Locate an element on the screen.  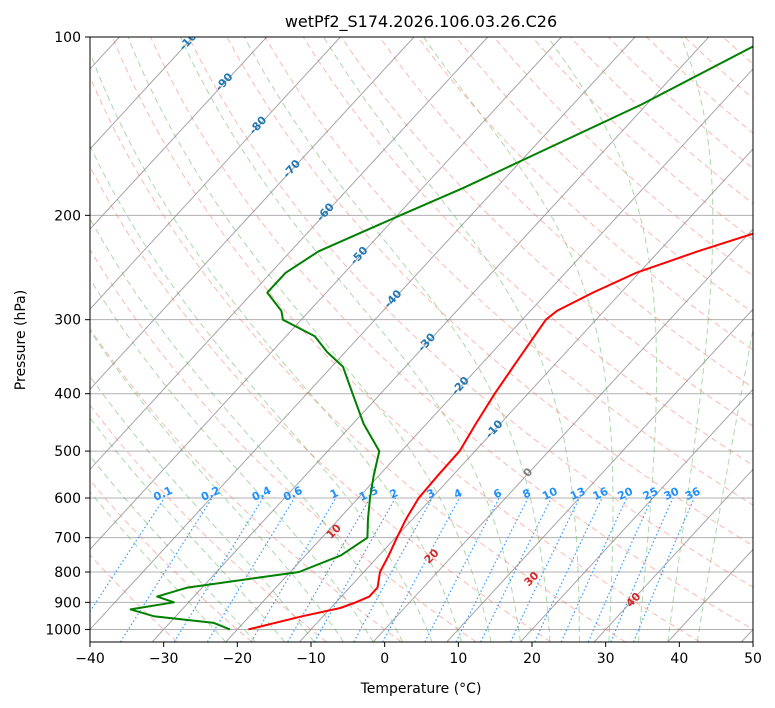
x-tick-label: 10 is located at coordinates (458, 659).